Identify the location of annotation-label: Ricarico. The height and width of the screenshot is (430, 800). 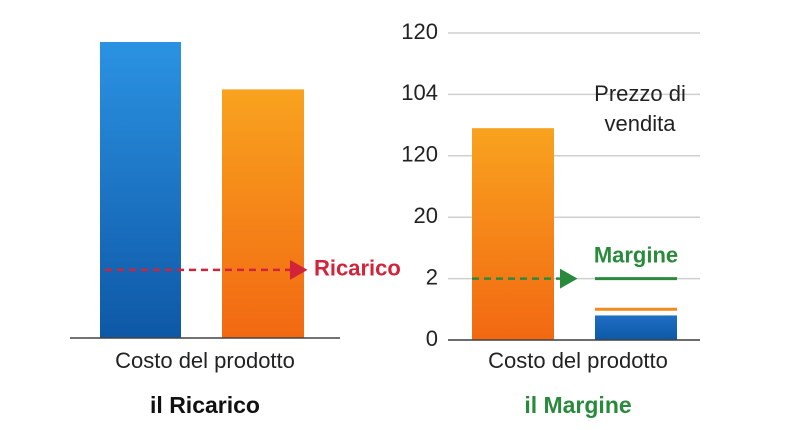
(357, 268).